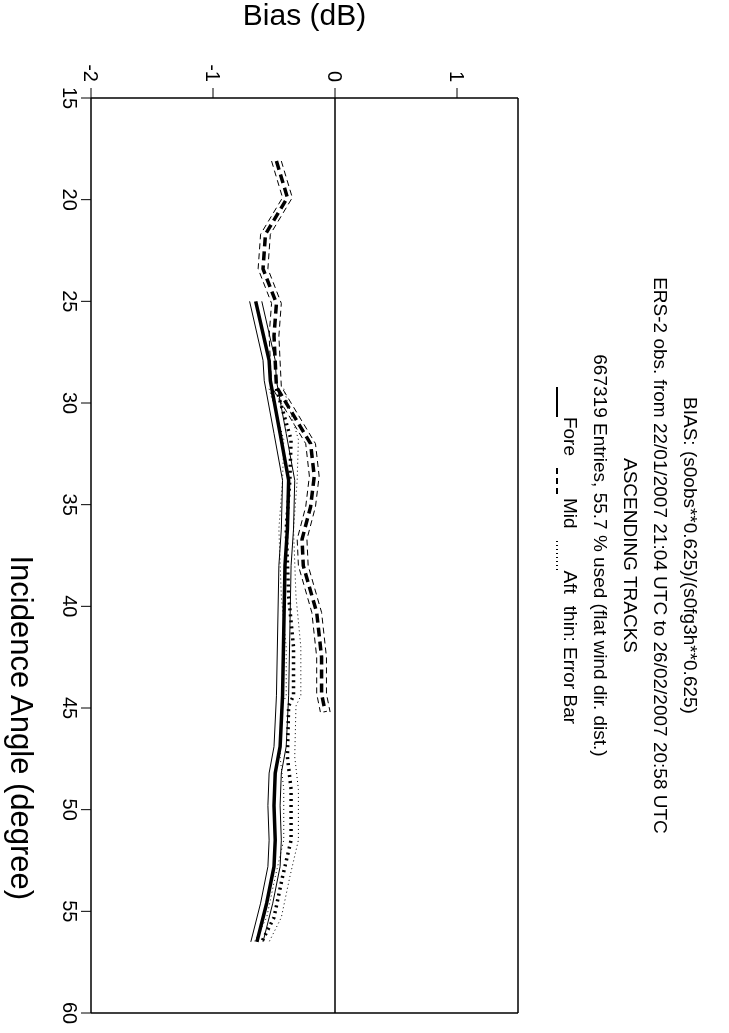  I want to click on legend-label: Aft, so click(570, 582).